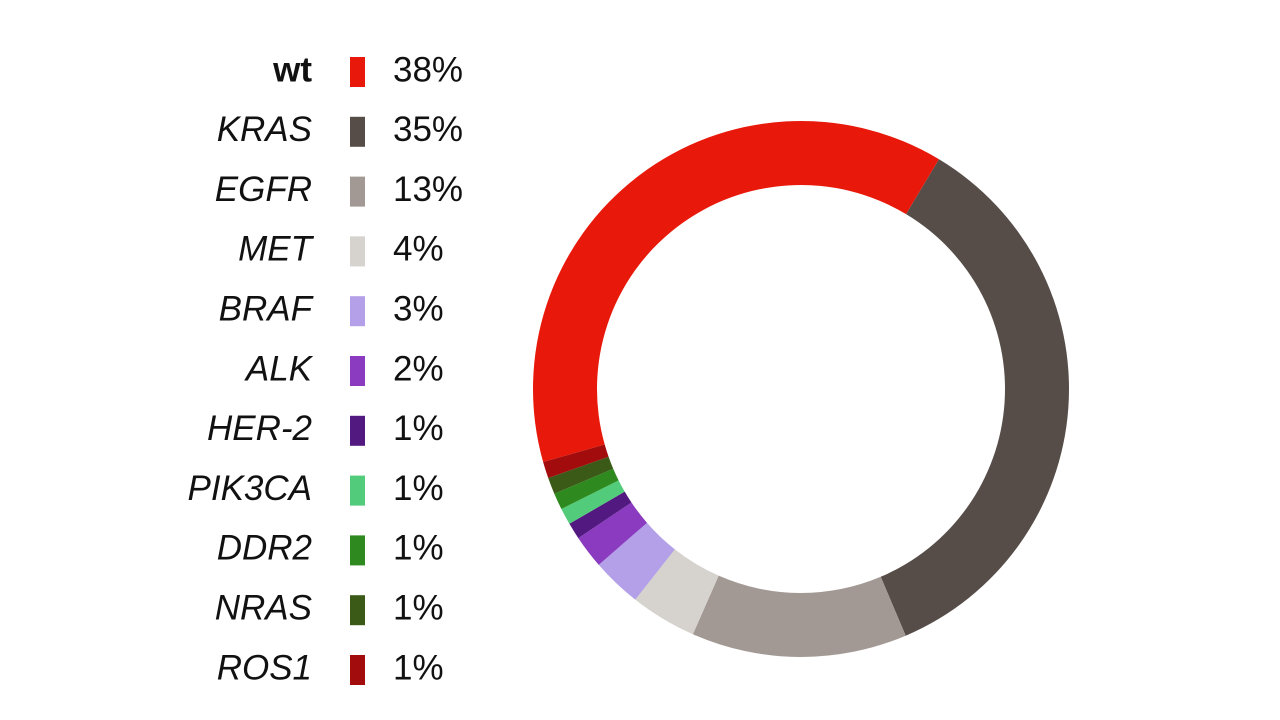 The image size is (1280, 720). I want to click on value-label: 2%, so click(418, 368).